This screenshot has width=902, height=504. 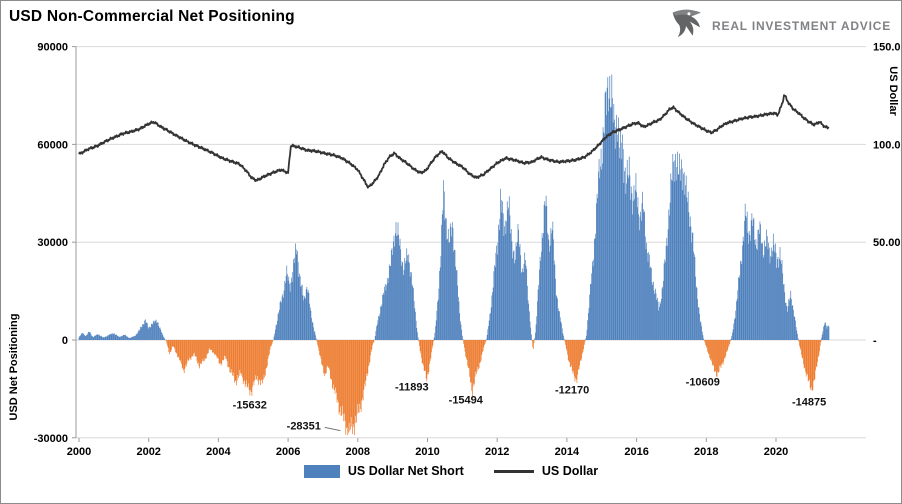 I want to click on annotation--28351: -28351, so click(x=304, y=427).